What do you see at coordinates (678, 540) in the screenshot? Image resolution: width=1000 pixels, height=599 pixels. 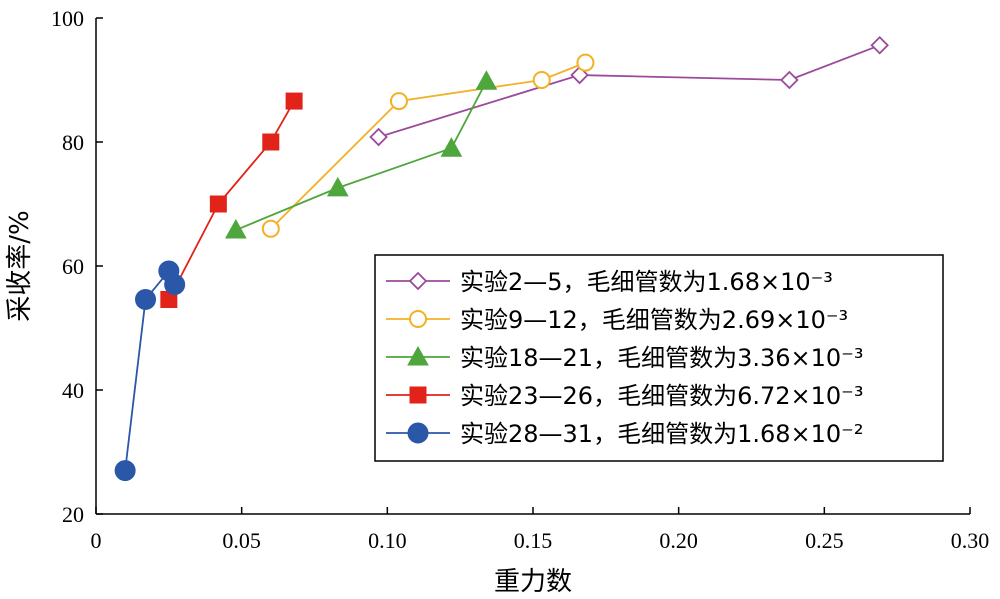 I see `x-tick-label: 0.20` at bounding box center [678, 540].